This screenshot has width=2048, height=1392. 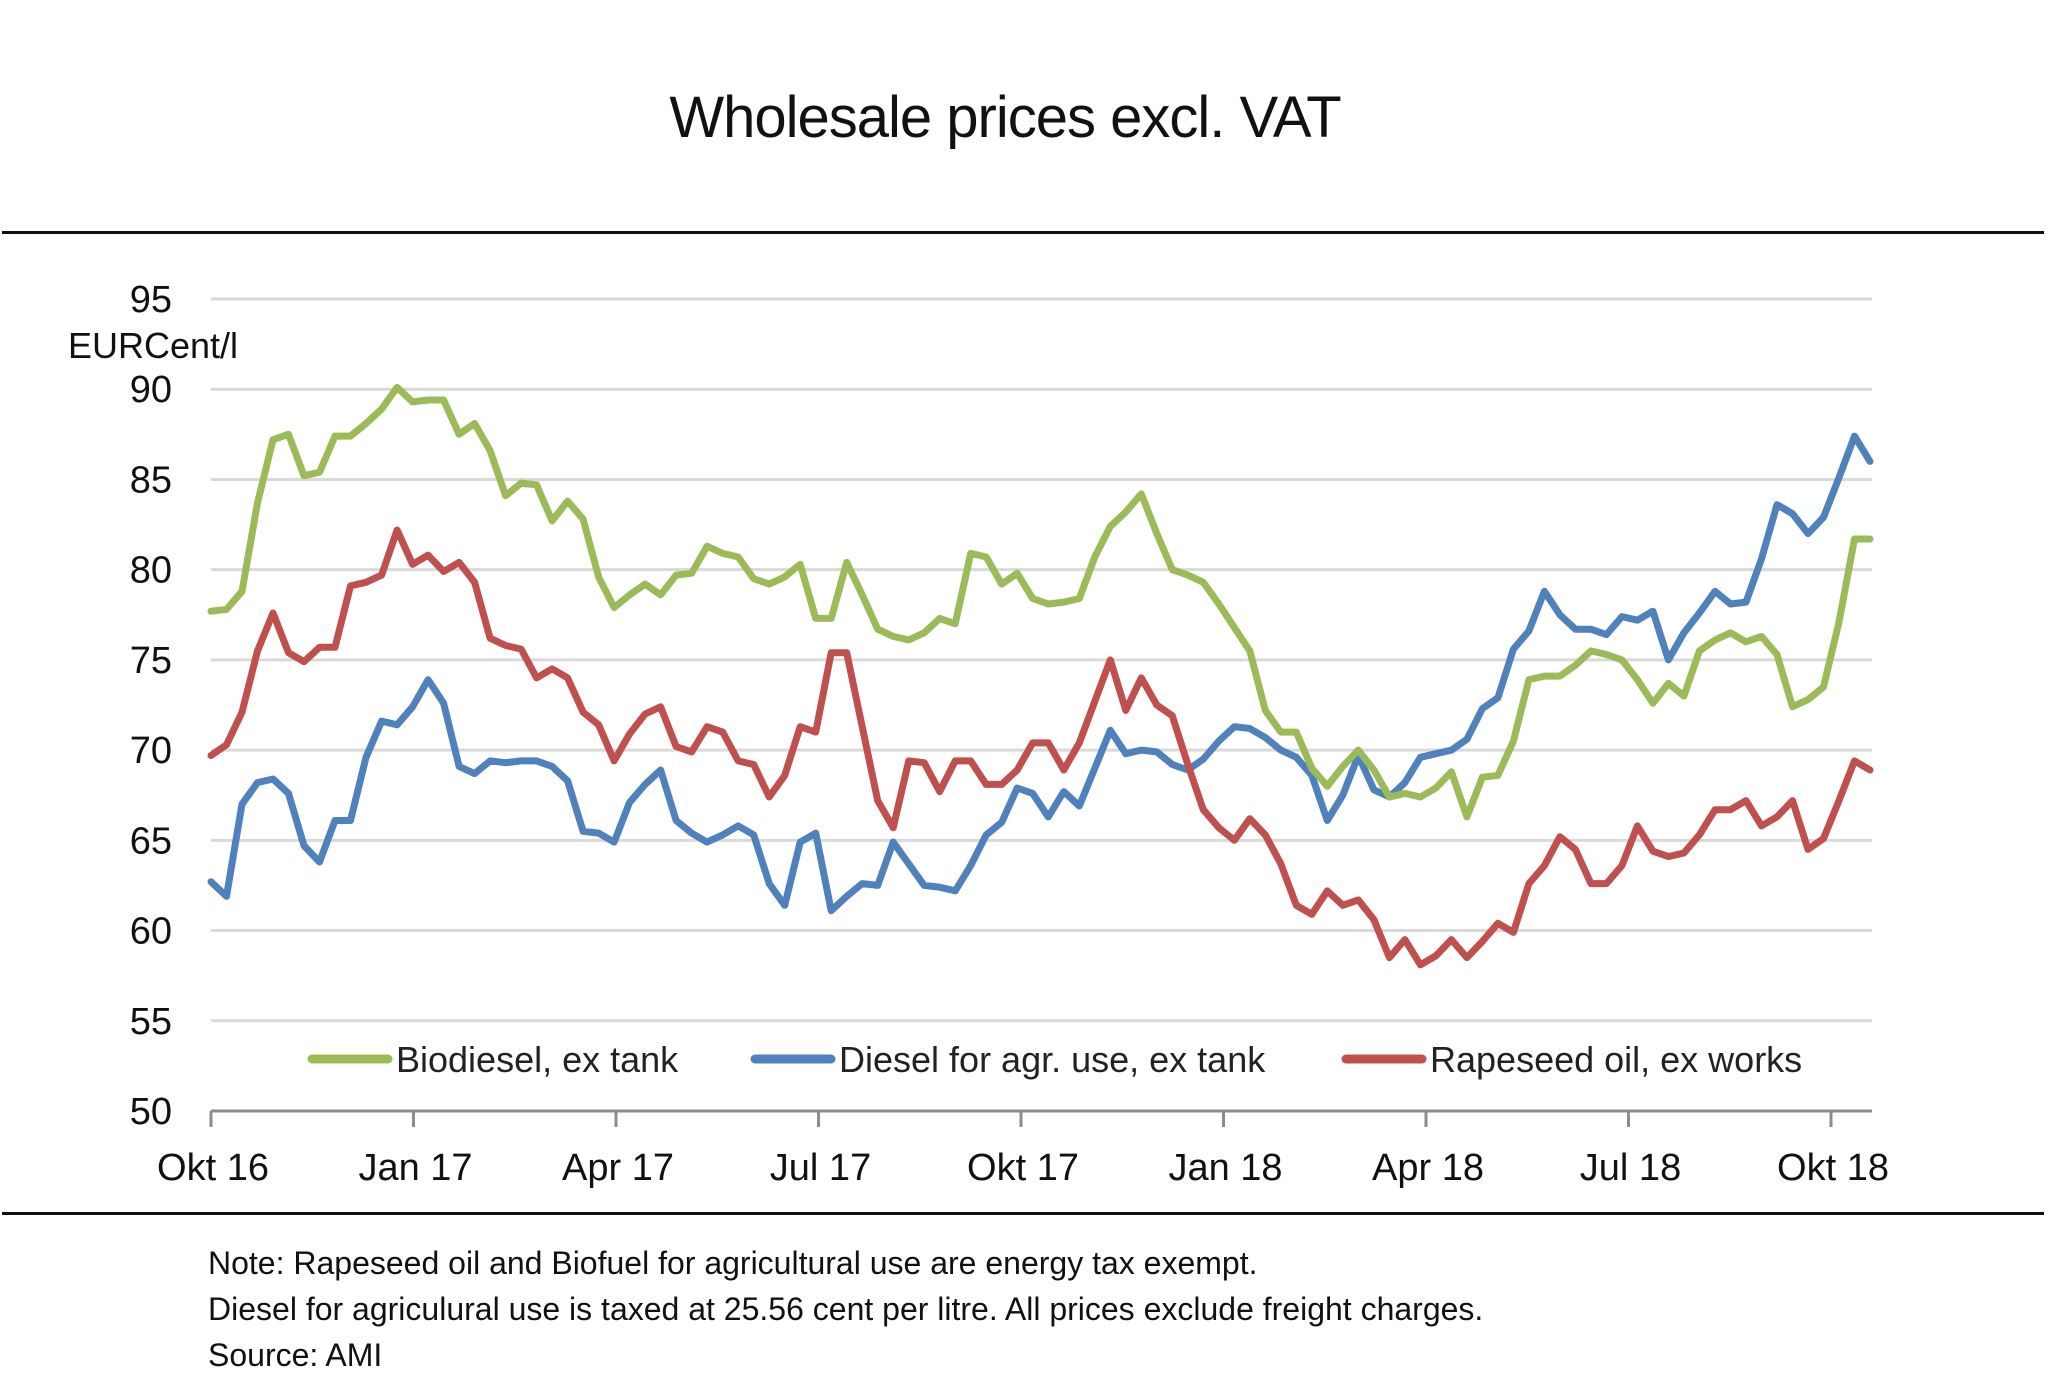 I want to click on x-tick-label: Okt 18, so click(x=1833, y=1168).